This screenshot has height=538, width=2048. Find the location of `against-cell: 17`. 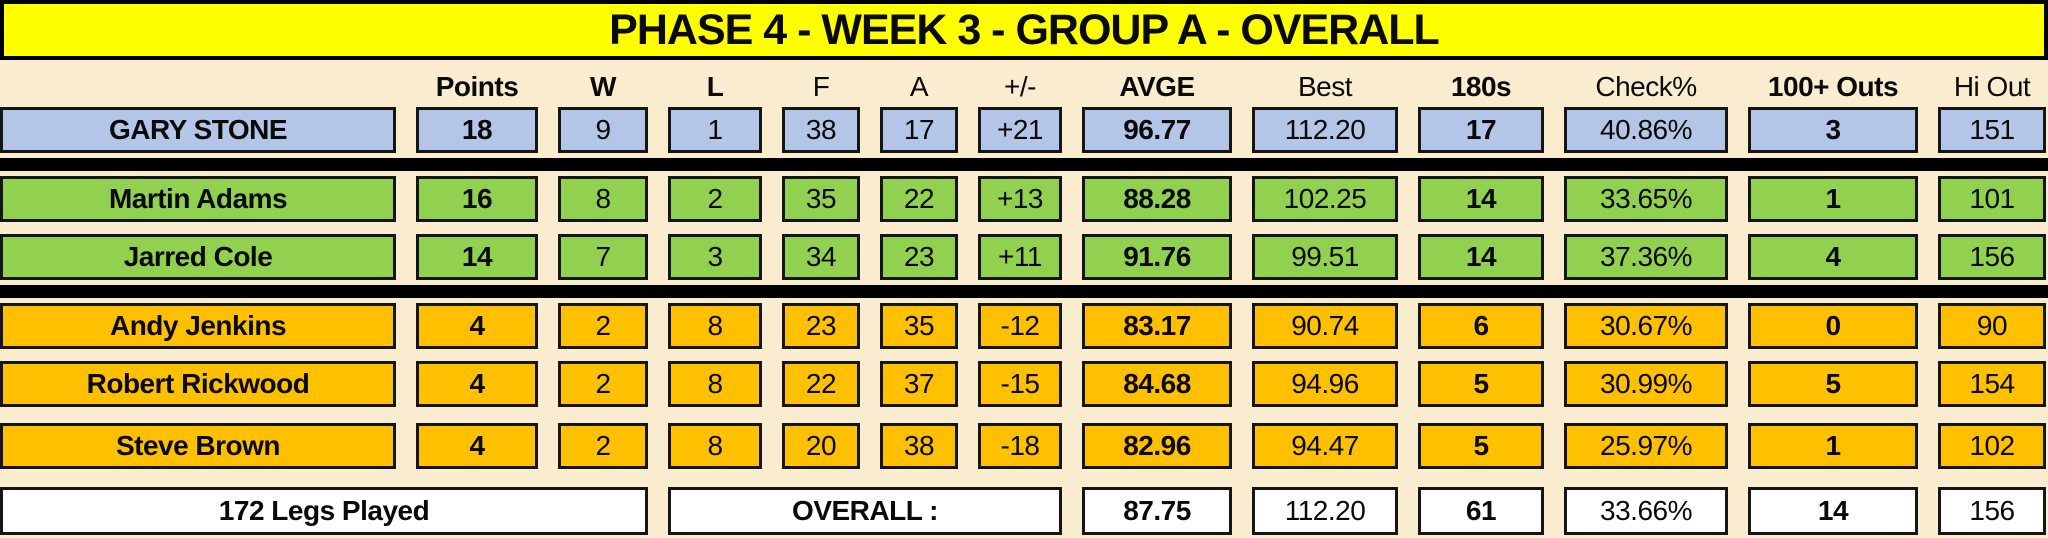

against-cell: 17 is located at coordinates (919, 130).